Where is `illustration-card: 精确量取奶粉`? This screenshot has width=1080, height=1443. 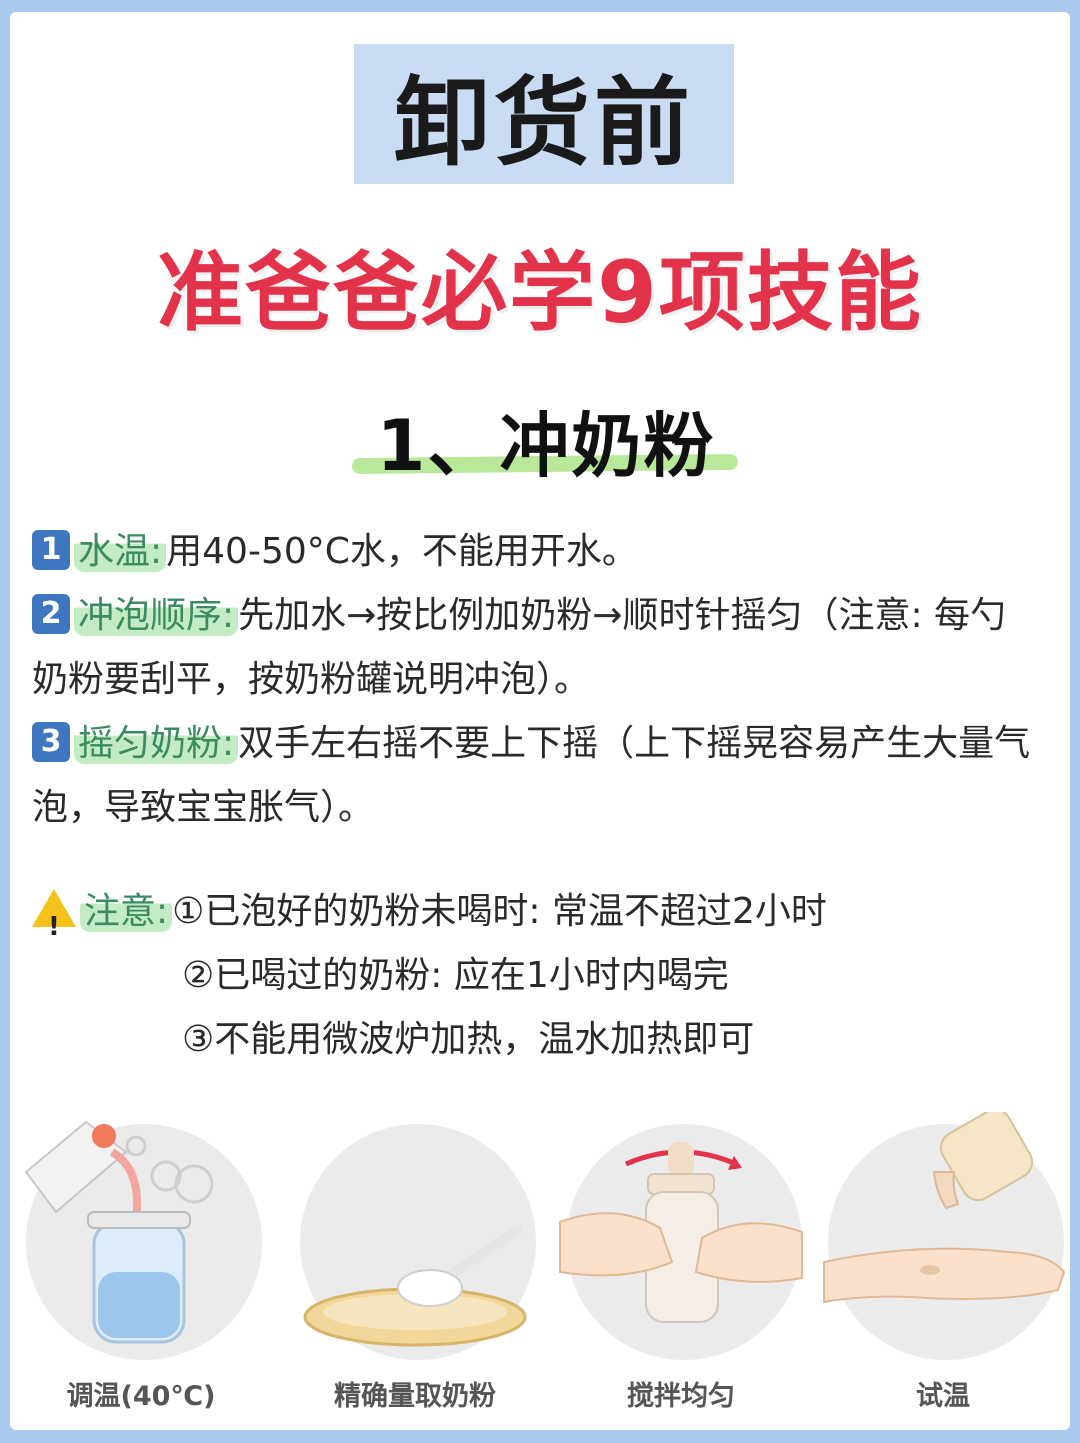 illustration-card: 精确量取奶粉 is located at coordinates (415, 1271).